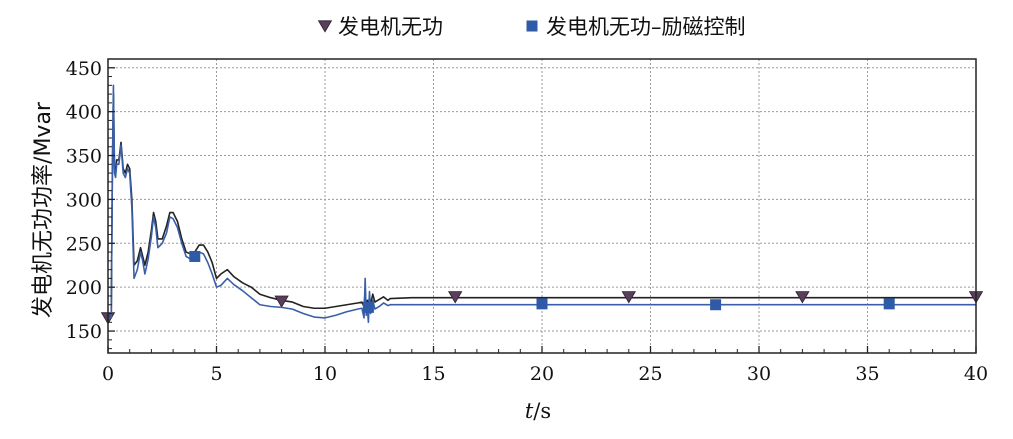 The width and height of the screenshot is (1013, 439). I want to click on legend: 发电机无功 发电机无功–励磁控制, so click(531, 27).